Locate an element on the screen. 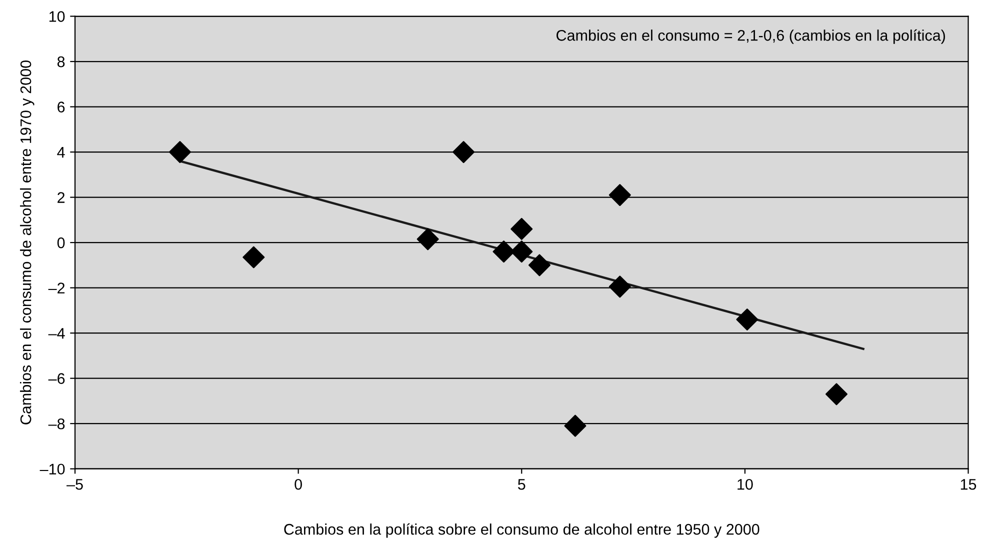 The width and height of the screenshot is (987, 542). y-tick-label: –10 is located at coordinates (52, 469).